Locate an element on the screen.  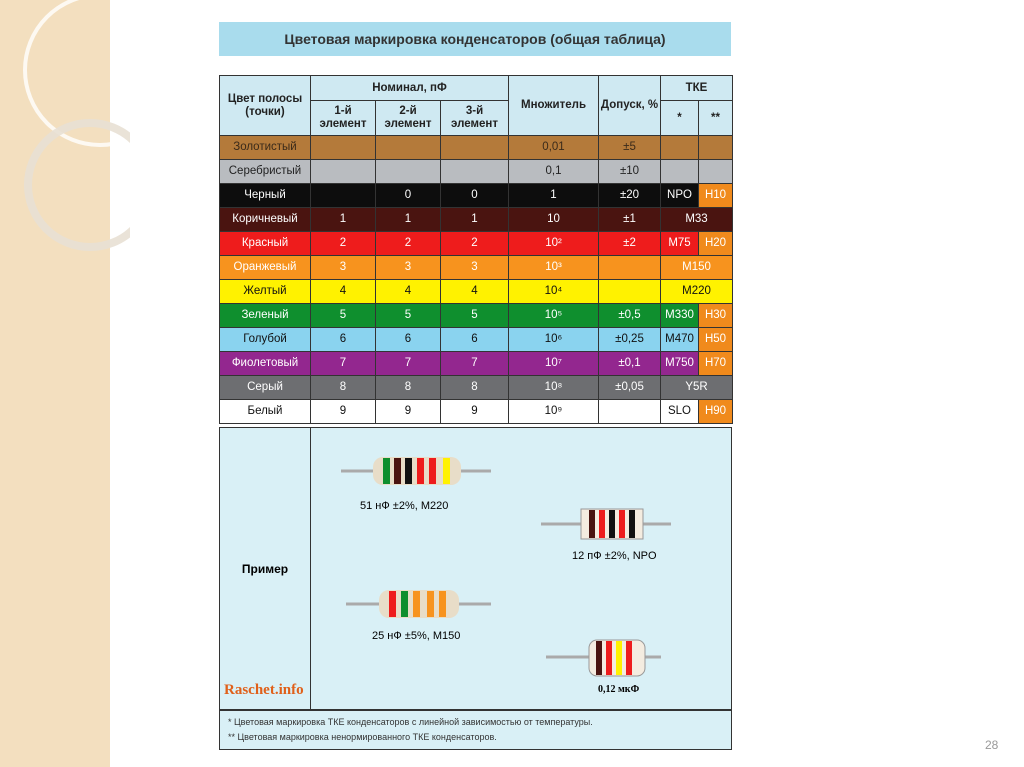
table-cell: М150 is located at coordinates (696, 267).